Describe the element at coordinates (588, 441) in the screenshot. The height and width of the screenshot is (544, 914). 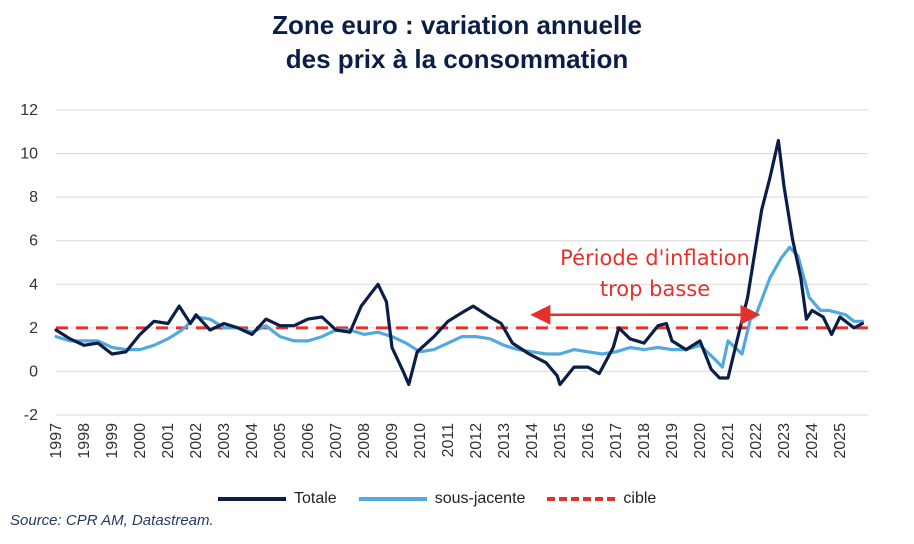
I see `x-tick-label: 2016` at that location.